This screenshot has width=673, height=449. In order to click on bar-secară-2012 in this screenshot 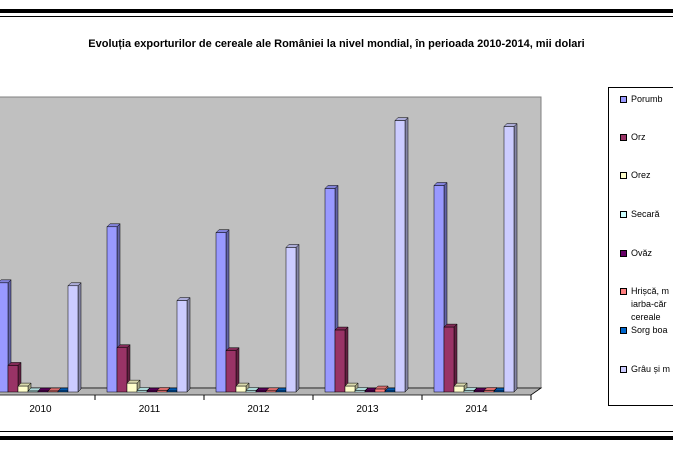, I will do `click(251, 391)`.